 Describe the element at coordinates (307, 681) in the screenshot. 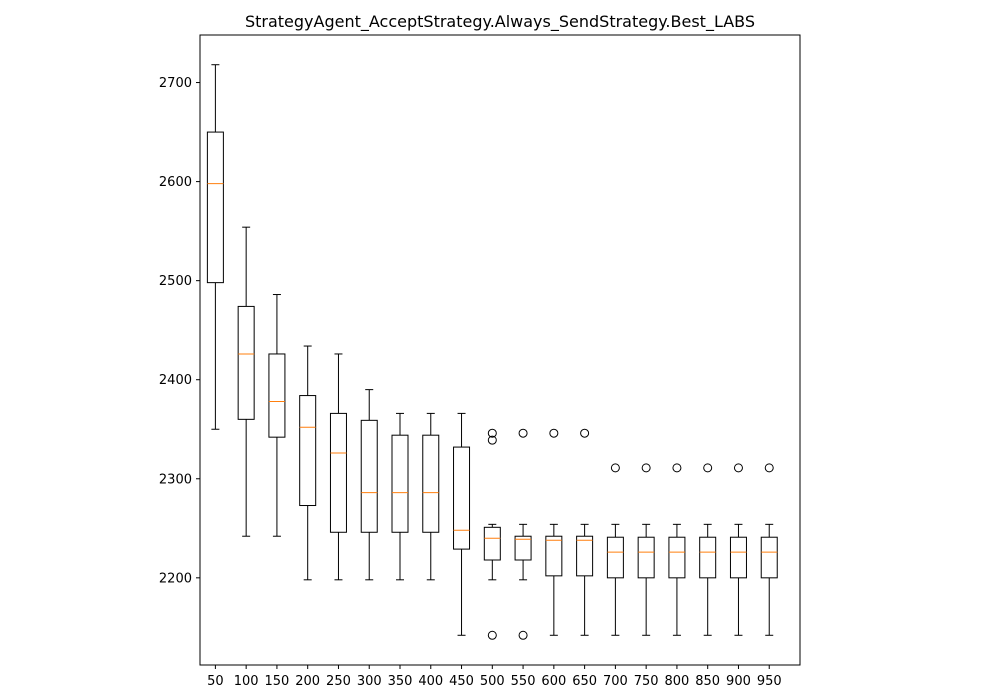

I see `x-tick-label: 200` at that location.